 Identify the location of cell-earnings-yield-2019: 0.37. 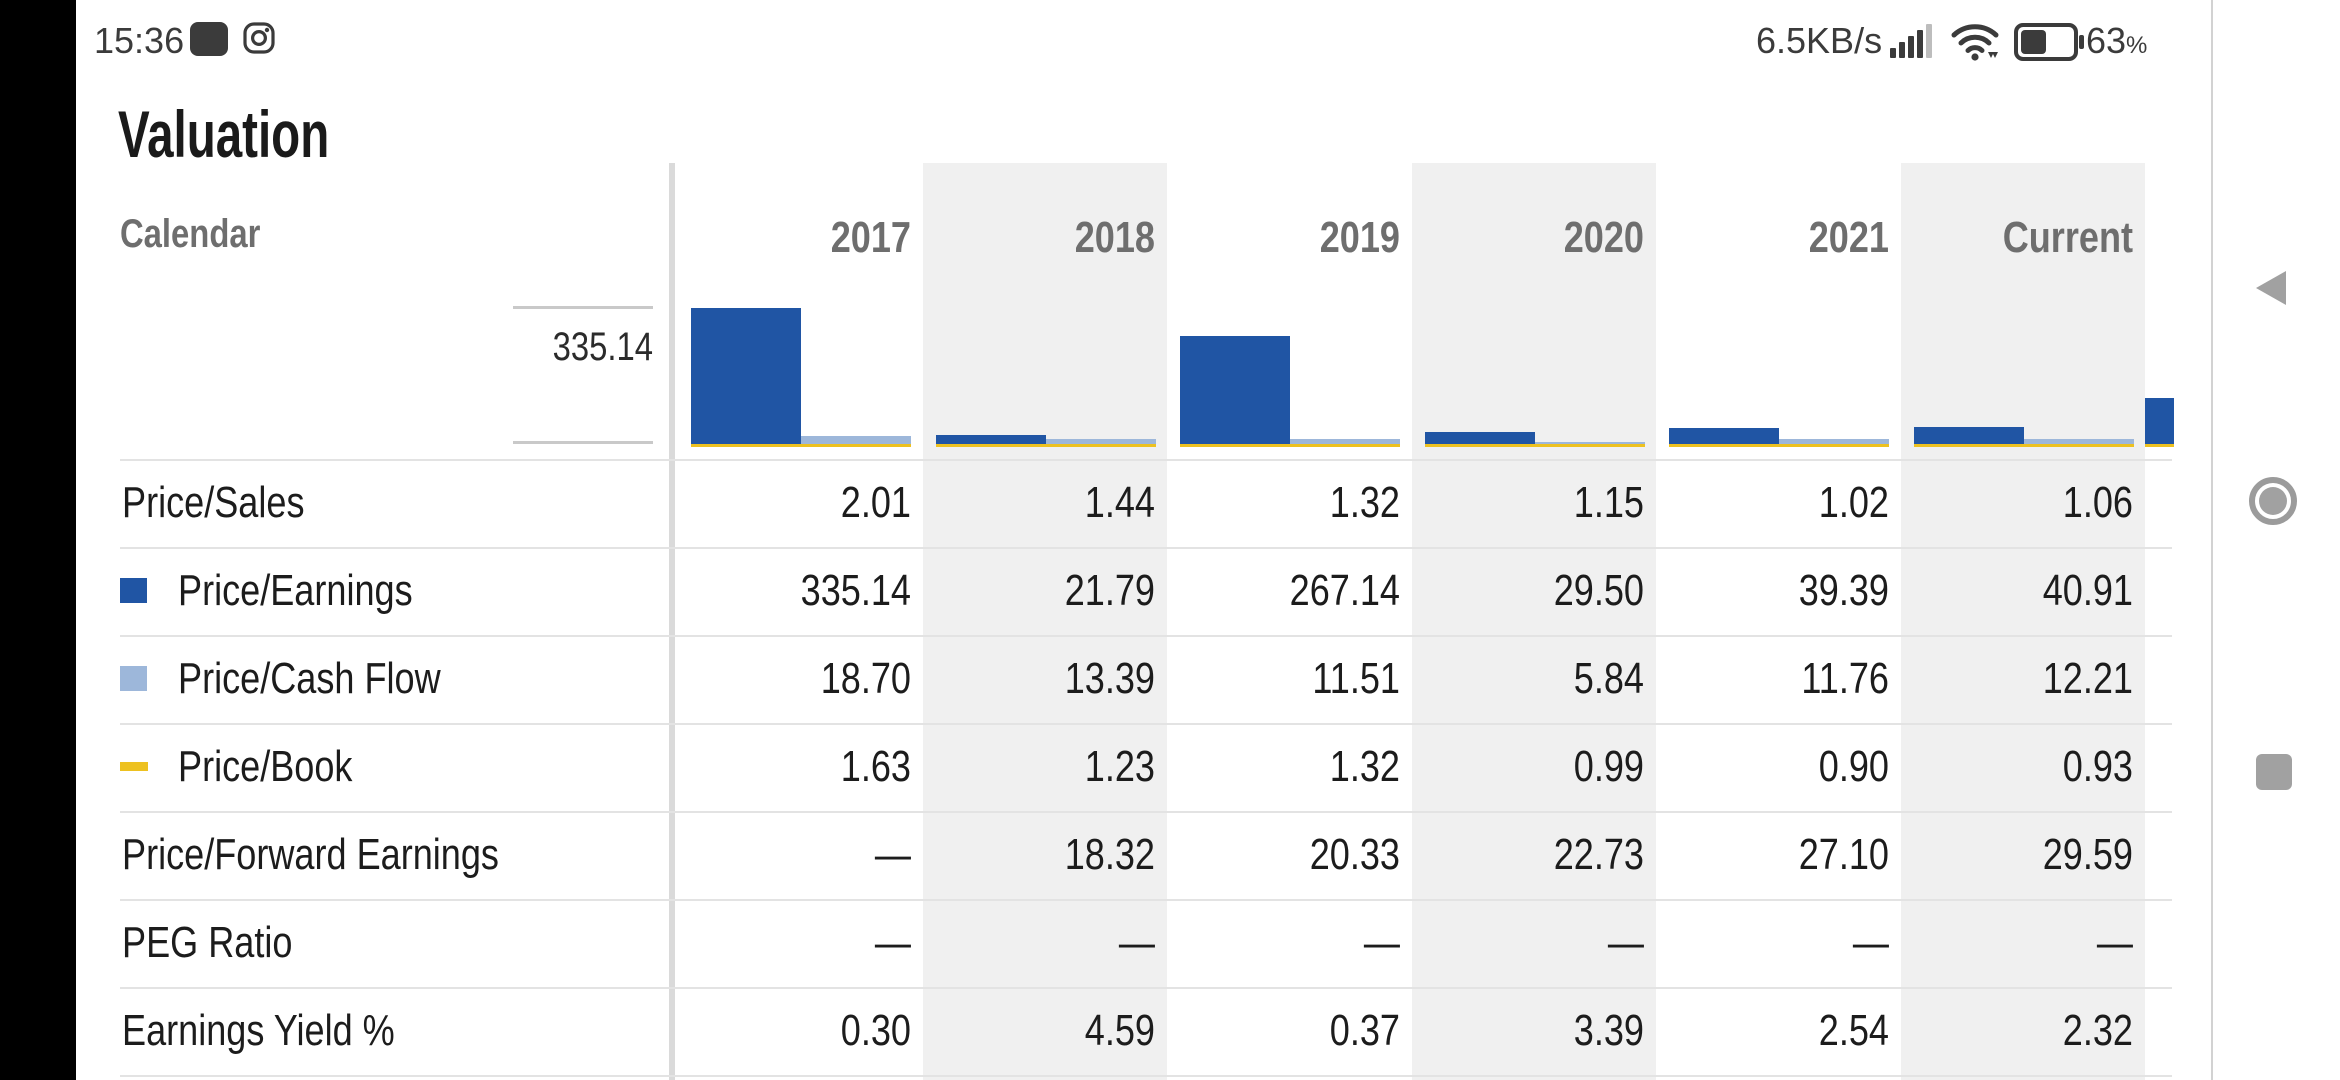
(1364, 1030).